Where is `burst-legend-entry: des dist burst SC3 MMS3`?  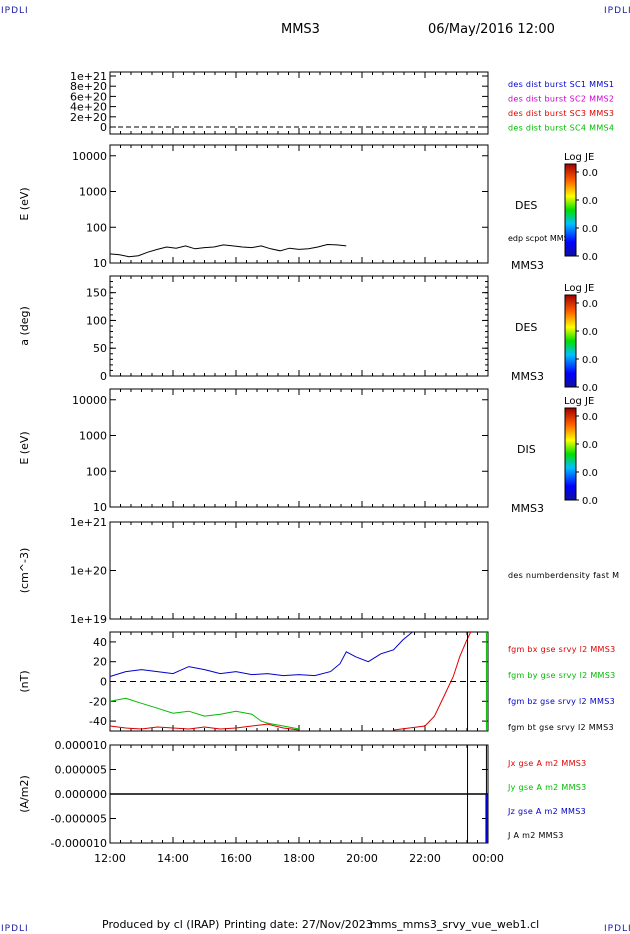 burst-legend-entry: des dist burst SC3 MMS3 is located at coordinates (561, 113).